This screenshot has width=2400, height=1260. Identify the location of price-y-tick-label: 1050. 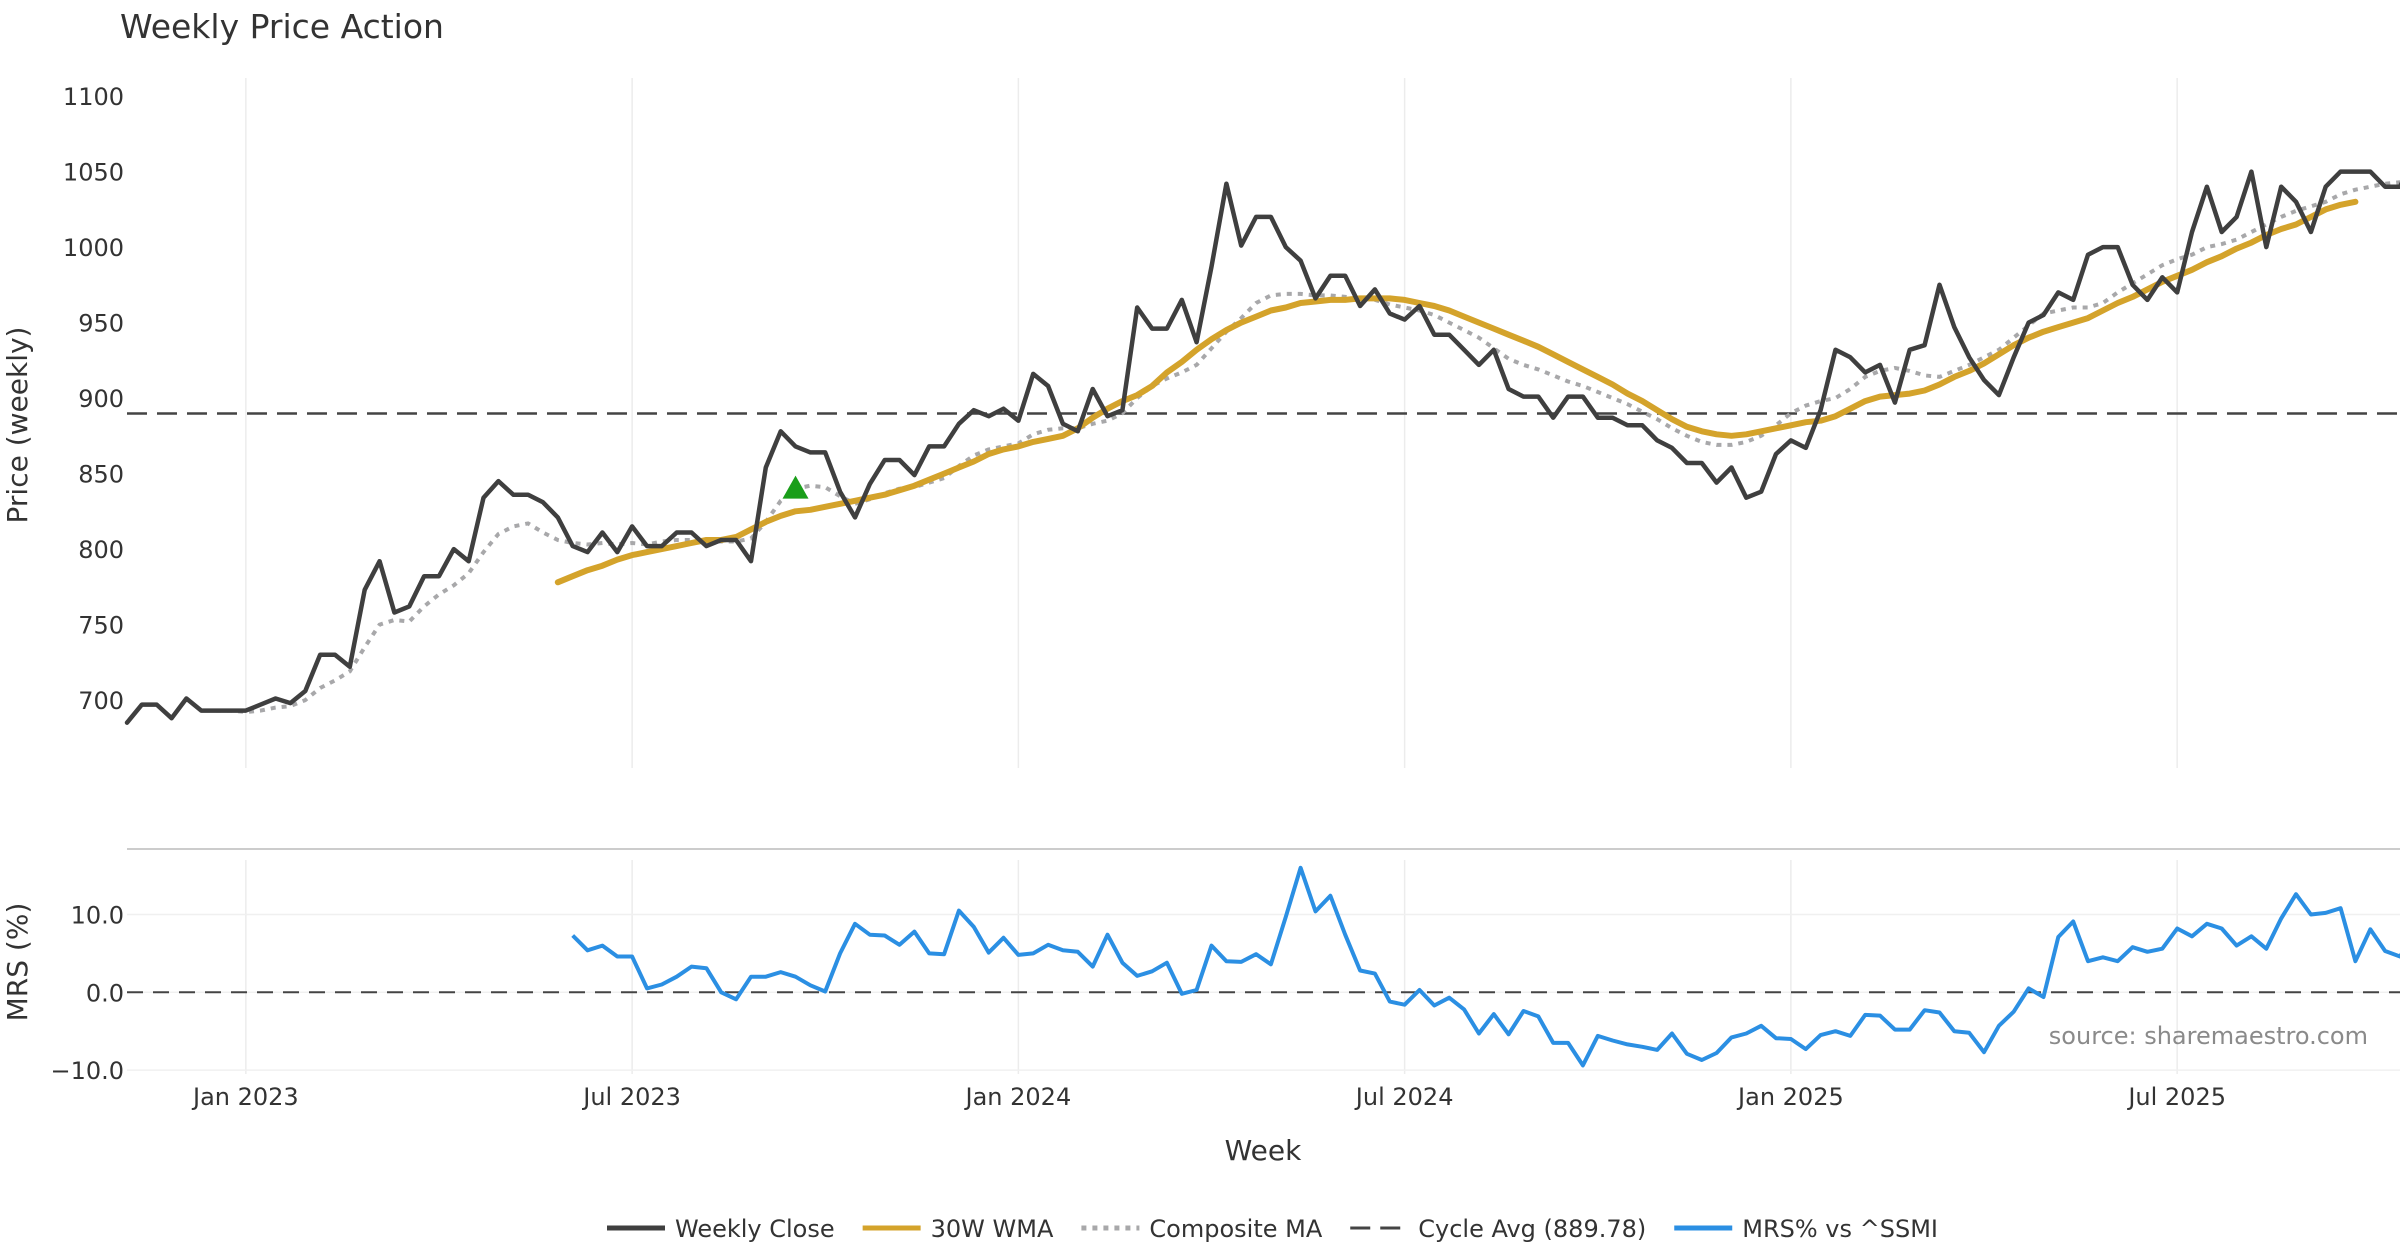
(93, 173).